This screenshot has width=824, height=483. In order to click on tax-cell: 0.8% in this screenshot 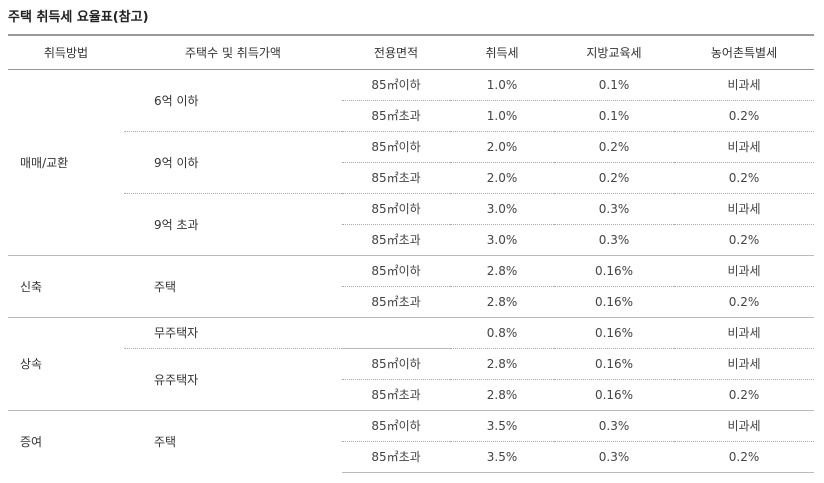, I will do `click(502, 332)`.